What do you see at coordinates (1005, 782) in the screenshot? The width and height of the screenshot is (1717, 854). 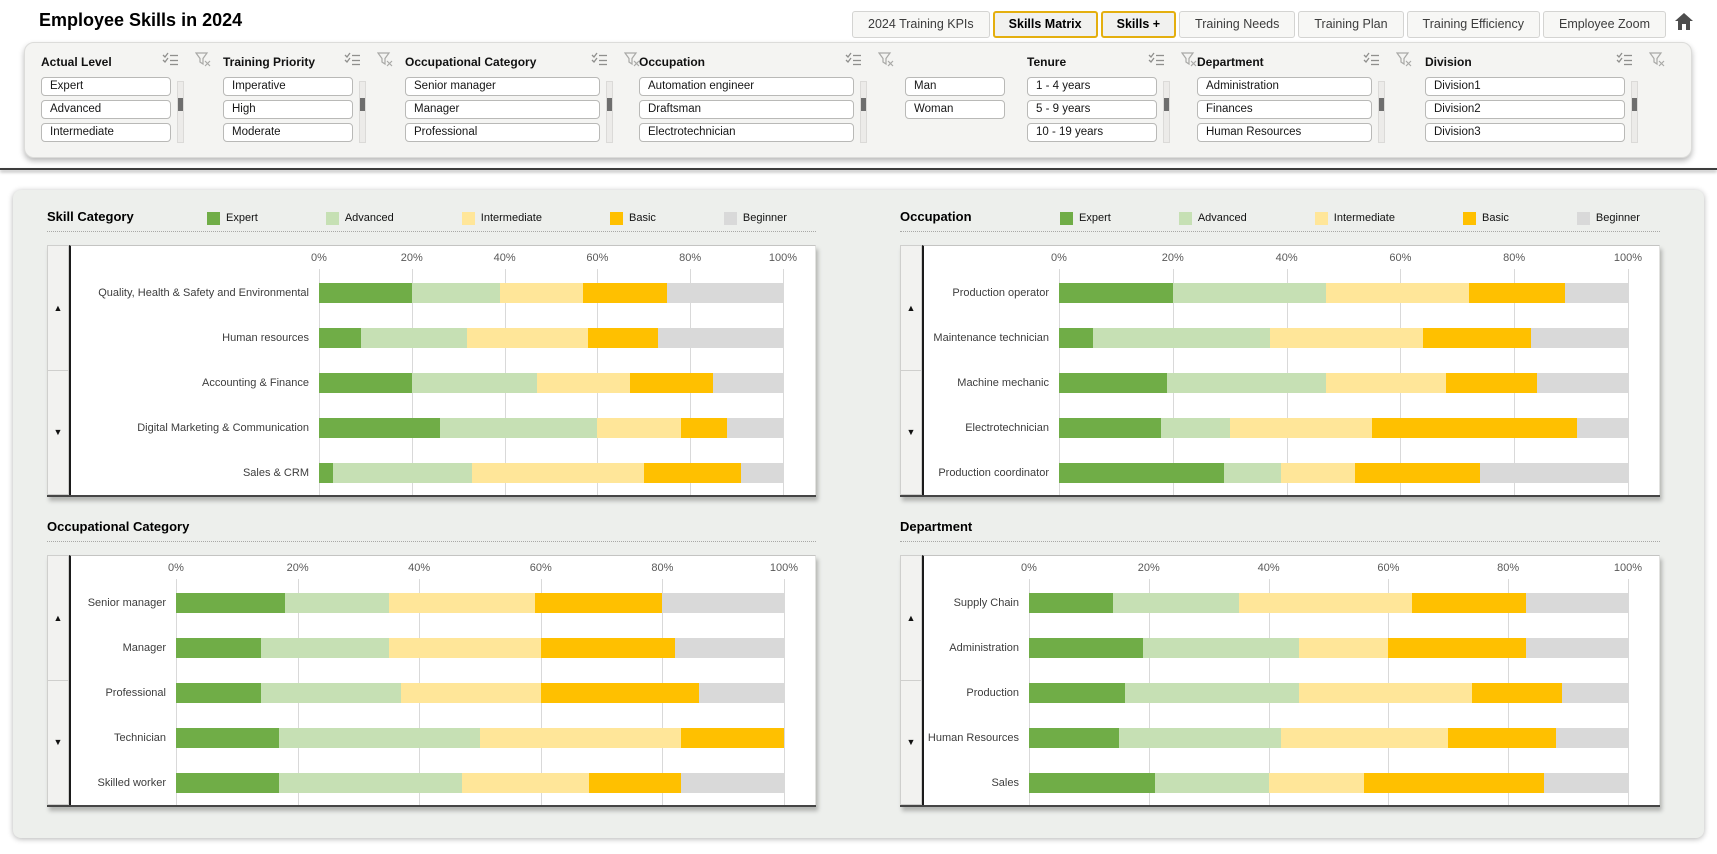 I see `category-label: Sales` at bounding box center [1005, 782].